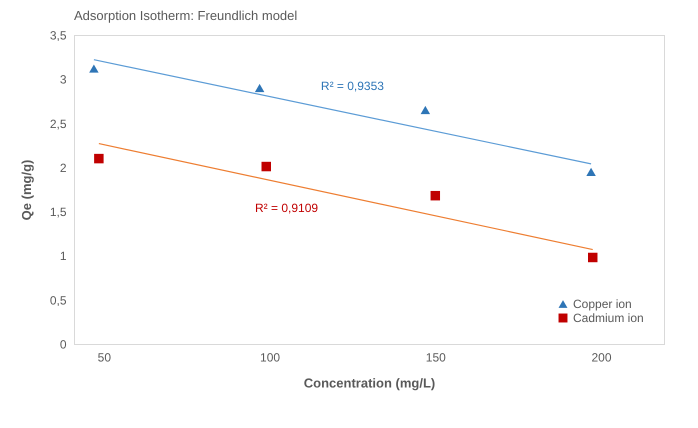  Describe the element at coordinates (26, 190) in the screenshot. I see `y-axis-title: Qe (mg/g)` at that location.